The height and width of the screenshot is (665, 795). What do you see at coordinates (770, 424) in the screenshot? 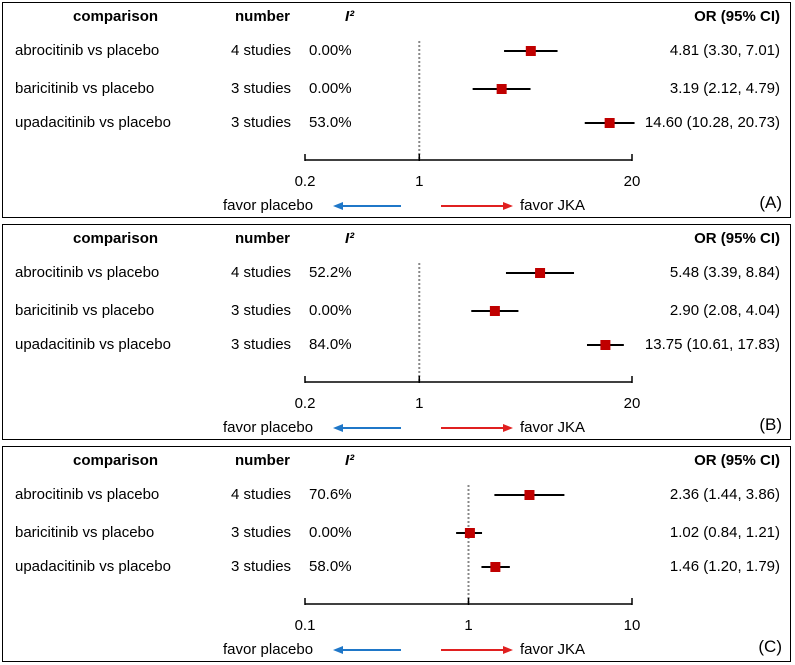
I see `panel-label: (B)` at bounding box center [770, 424].